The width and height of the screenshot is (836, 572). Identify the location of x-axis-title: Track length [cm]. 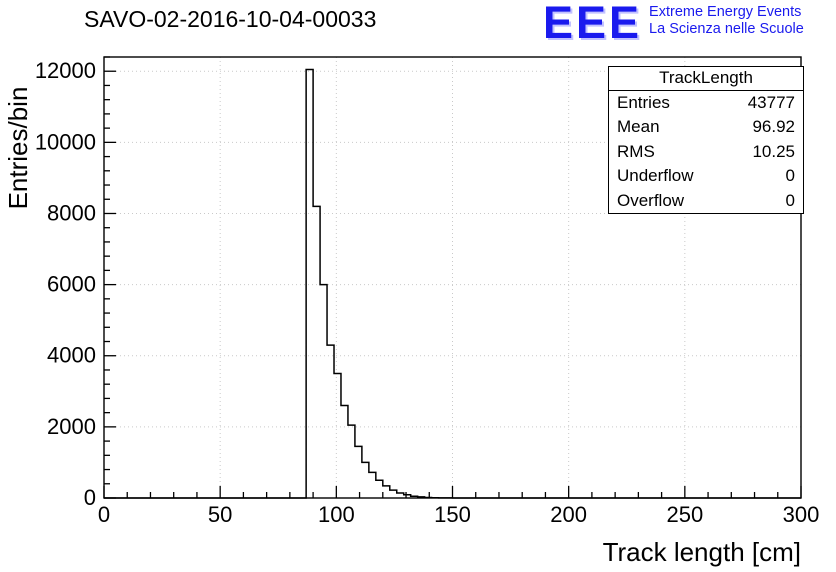
(702, 552).